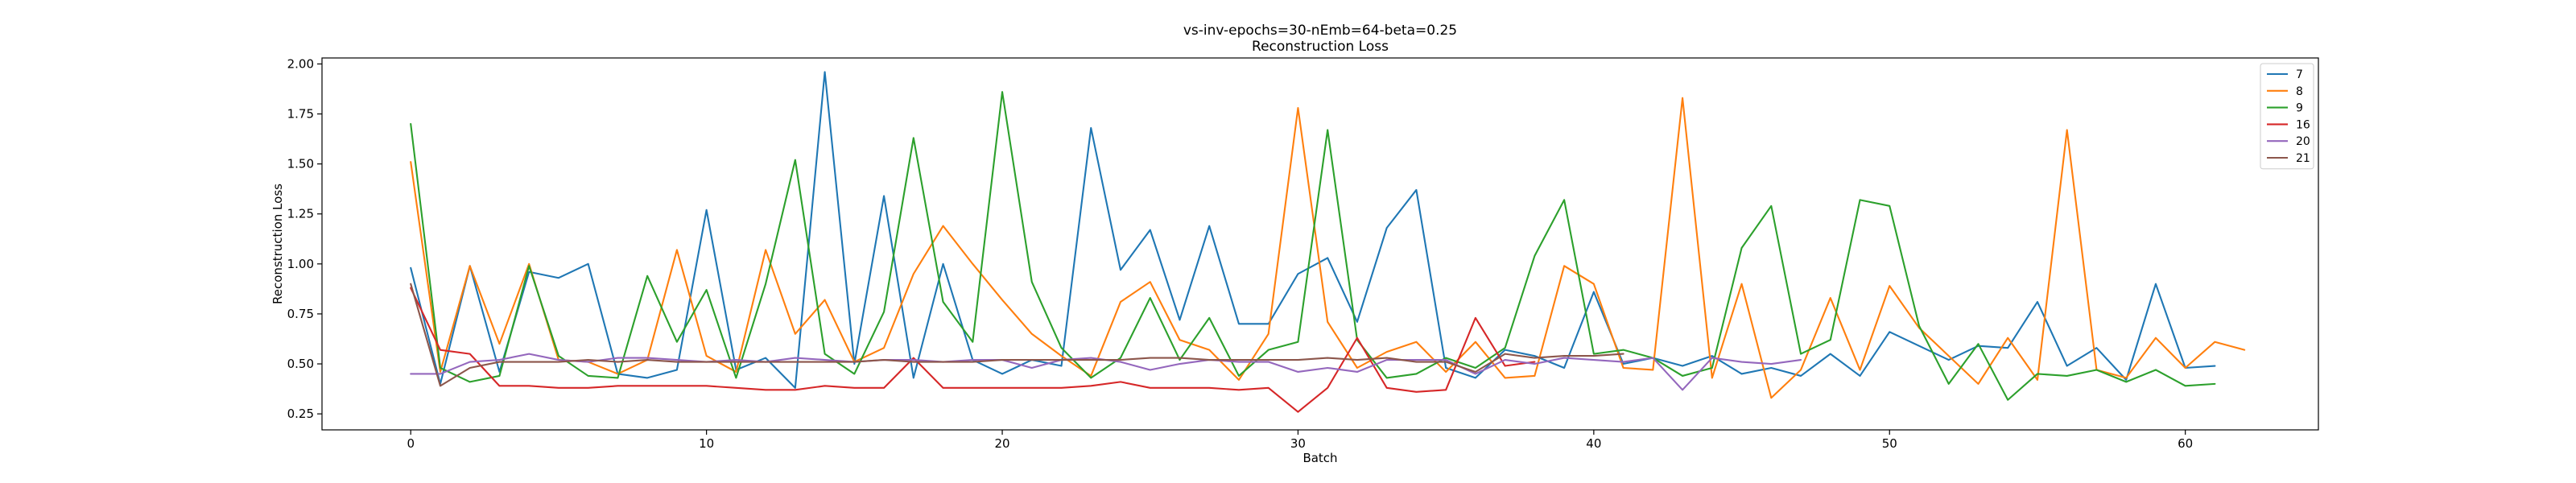 This screenshot has height=483, width=2576. I want to click on y-tick-label: 2.00, so click(300, 63).